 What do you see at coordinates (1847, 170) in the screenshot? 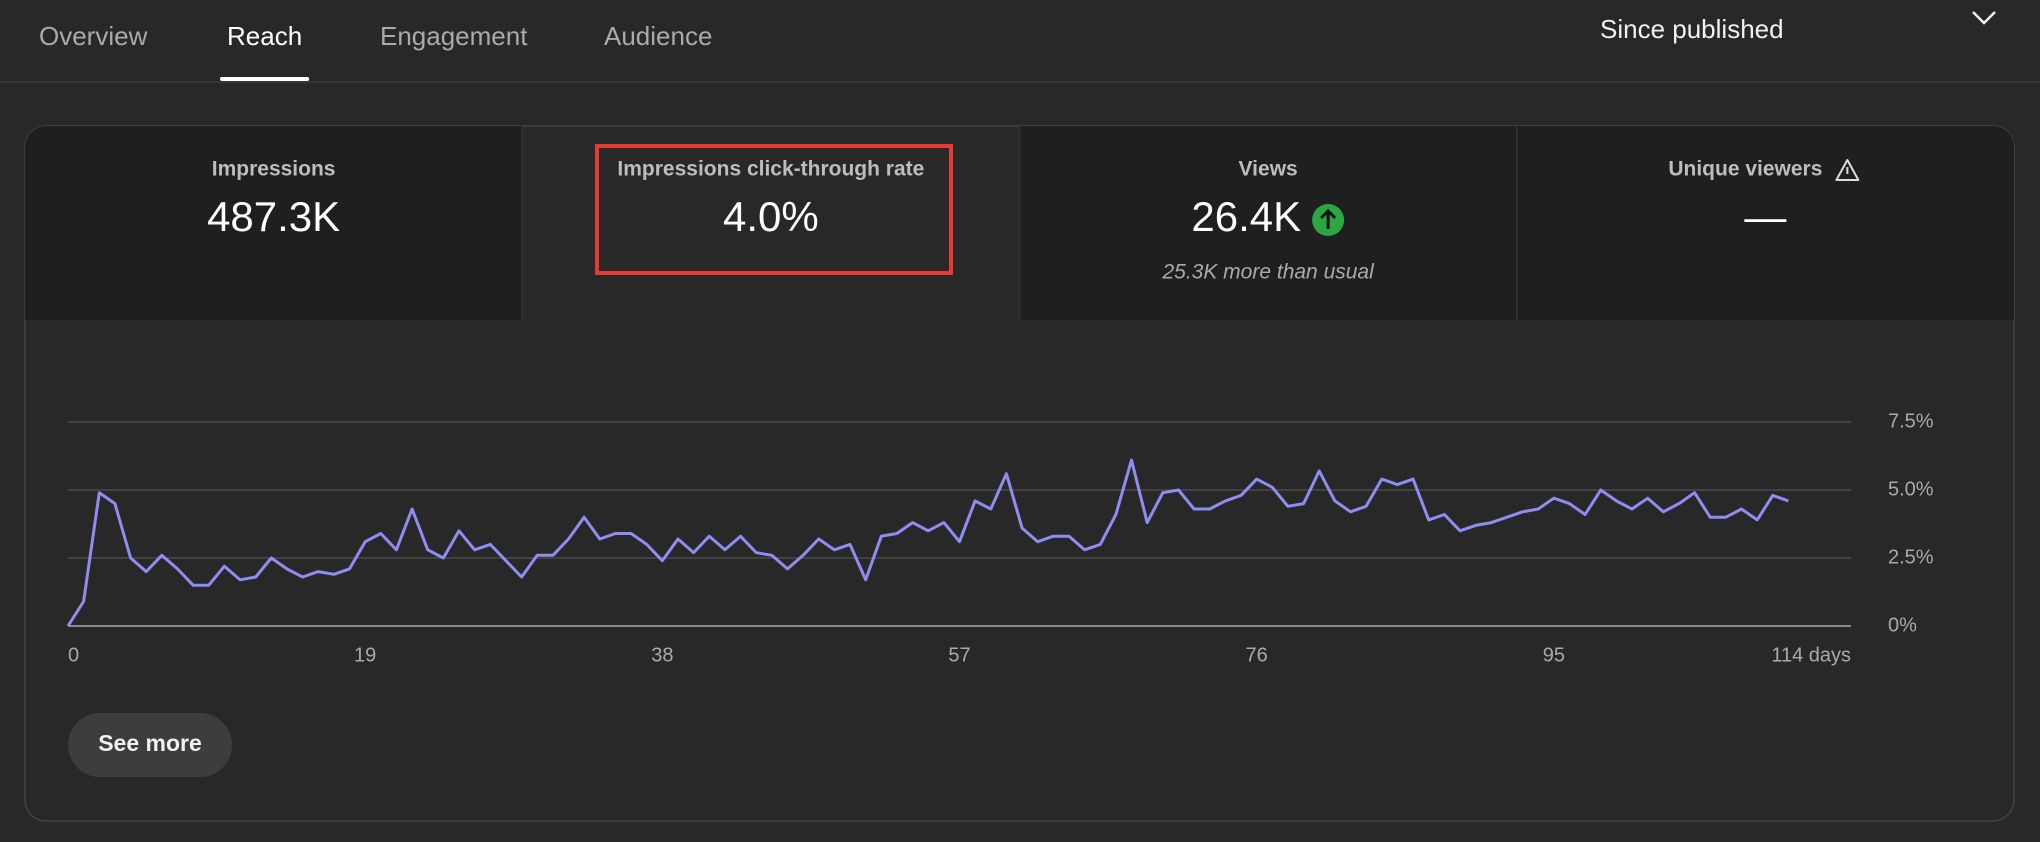
I see `warning-icon` at bounding box center [1847, 170].